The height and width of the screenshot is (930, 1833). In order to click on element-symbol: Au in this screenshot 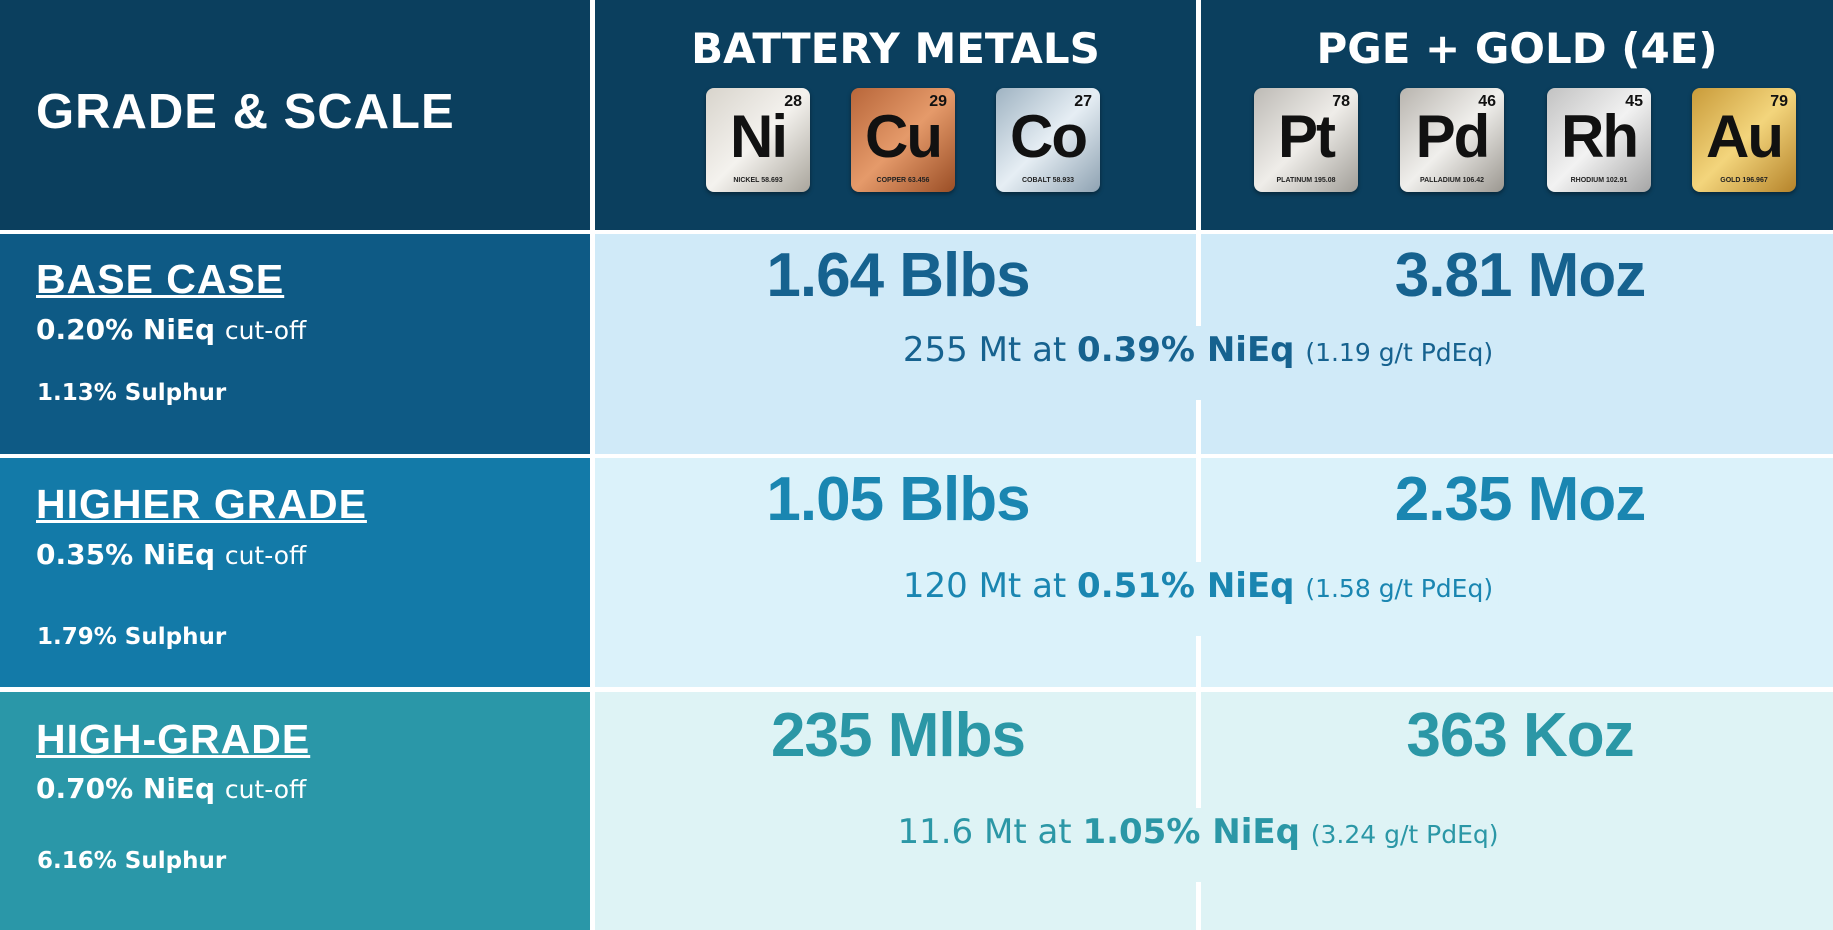, I will do `click(1745, 136)`.